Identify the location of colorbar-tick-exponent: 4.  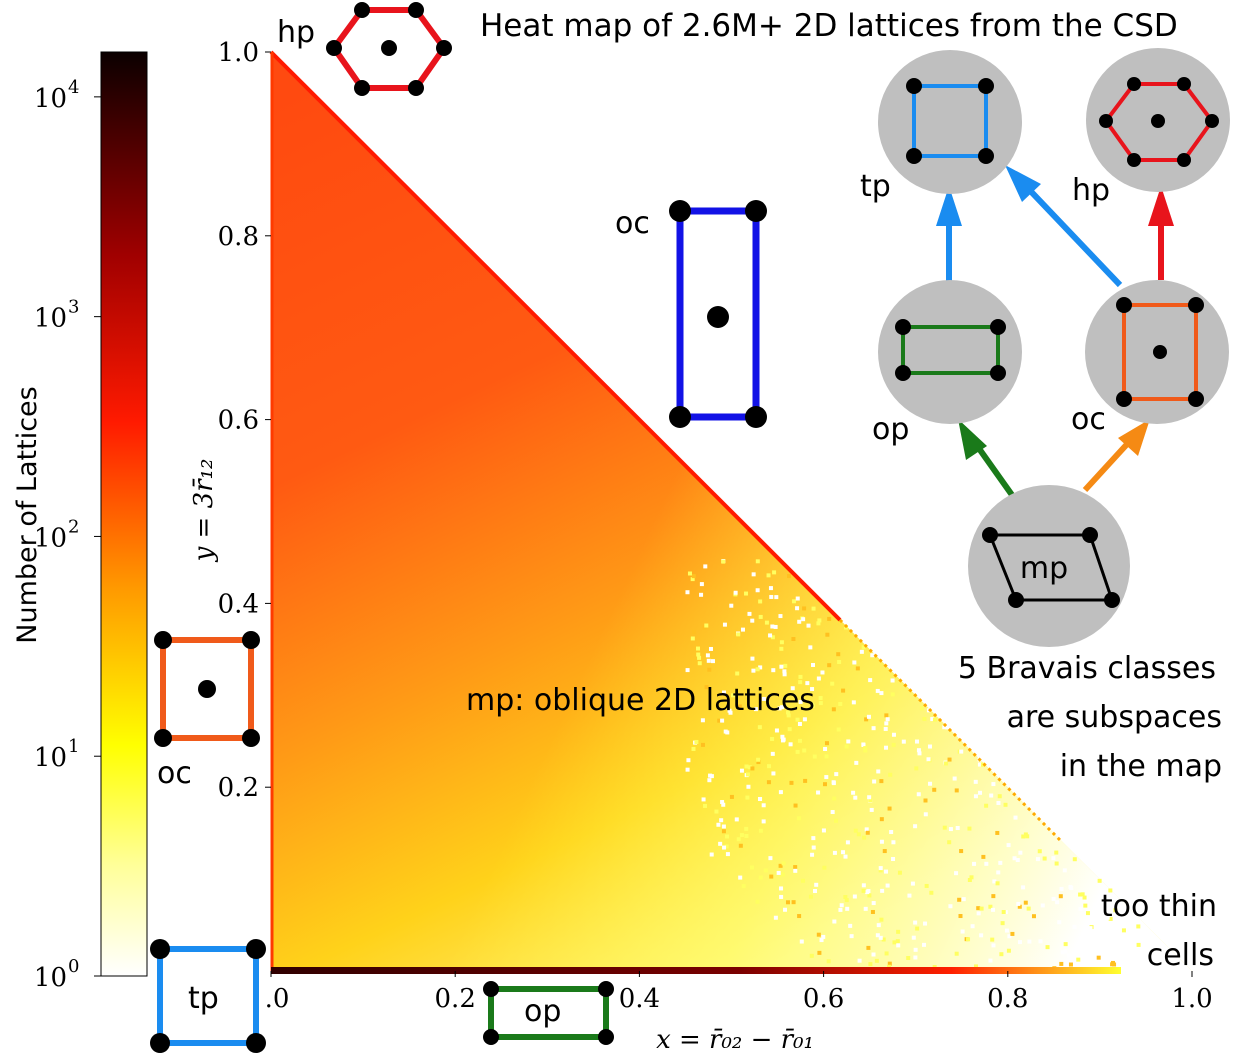
(73, 87).